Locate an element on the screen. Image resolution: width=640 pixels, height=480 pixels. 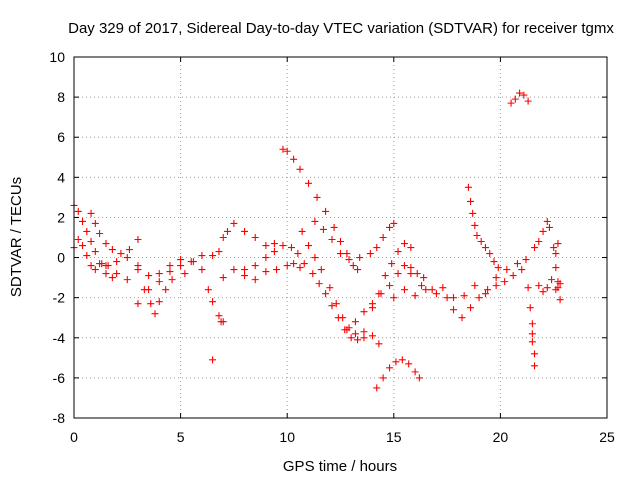
series-arc-f is located at coordinates (229, 248).